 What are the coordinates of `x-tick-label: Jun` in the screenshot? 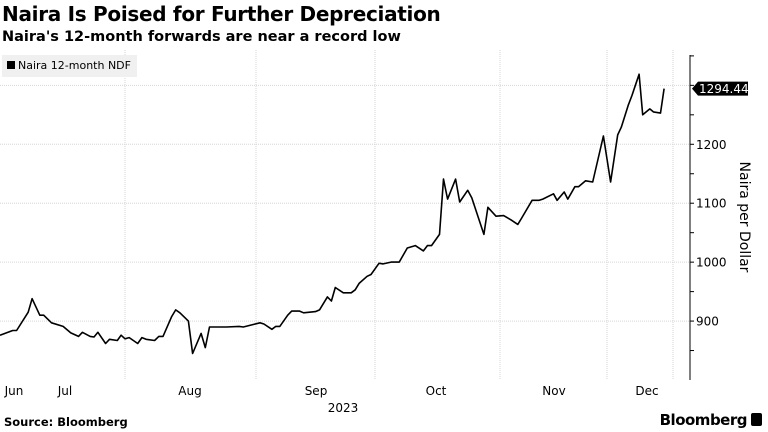 It's located at (14, 391).